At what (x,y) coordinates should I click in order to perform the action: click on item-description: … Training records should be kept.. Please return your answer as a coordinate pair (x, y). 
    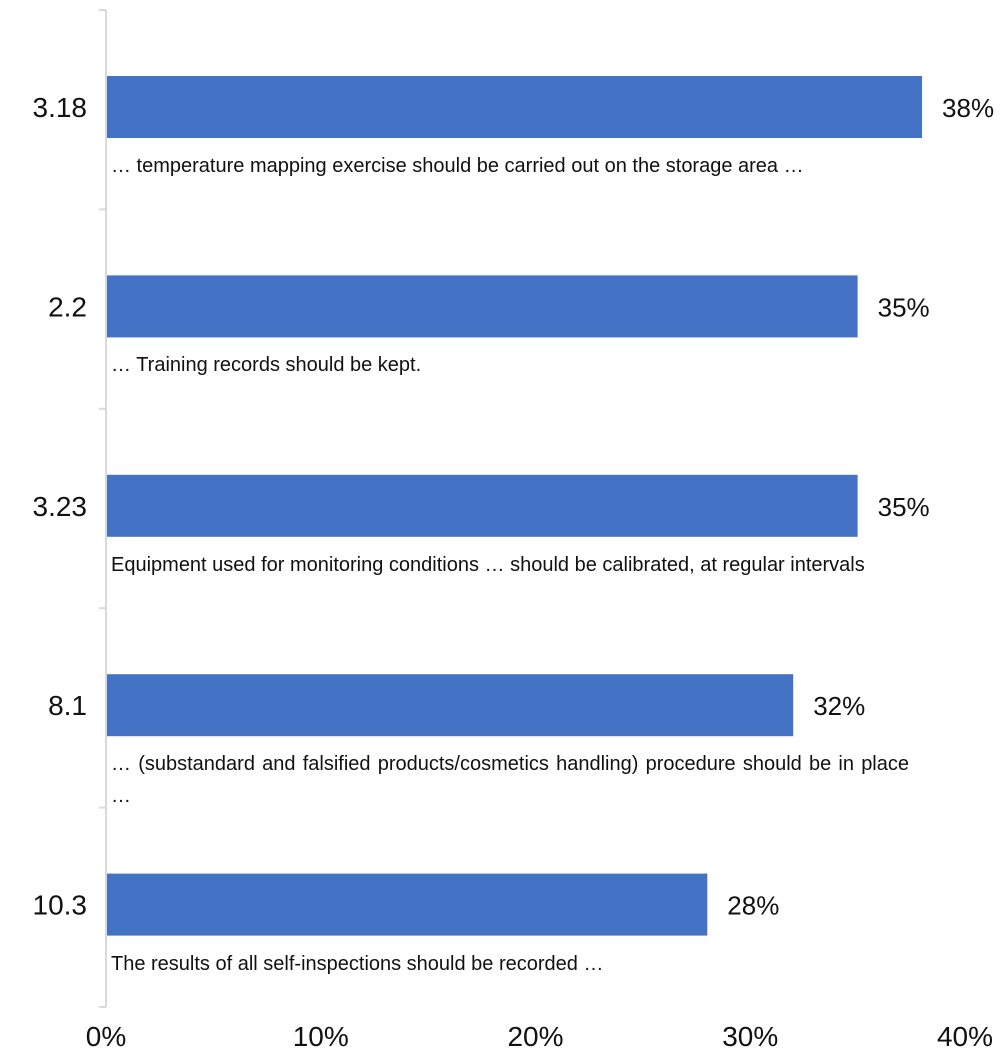
    Looking at the image, I should click on (266, 365).